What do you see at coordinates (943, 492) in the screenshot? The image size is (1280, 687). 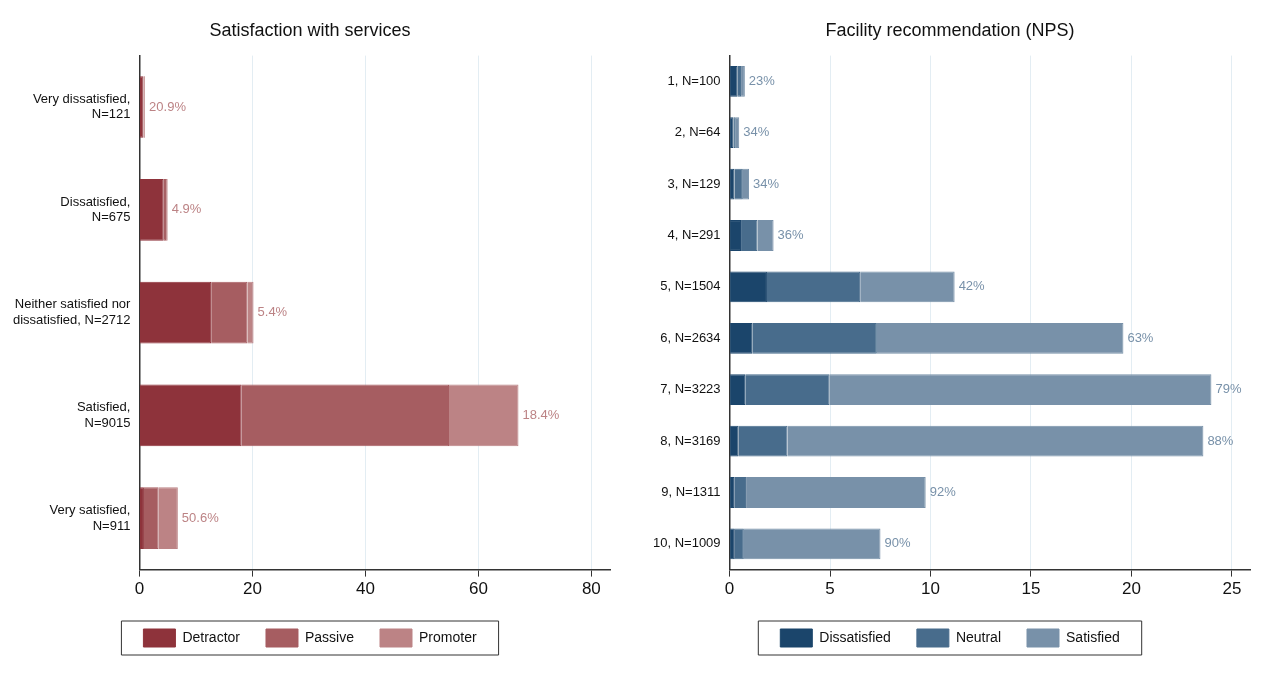 I see `annotation: 92%` at bounding box center [943, 492].